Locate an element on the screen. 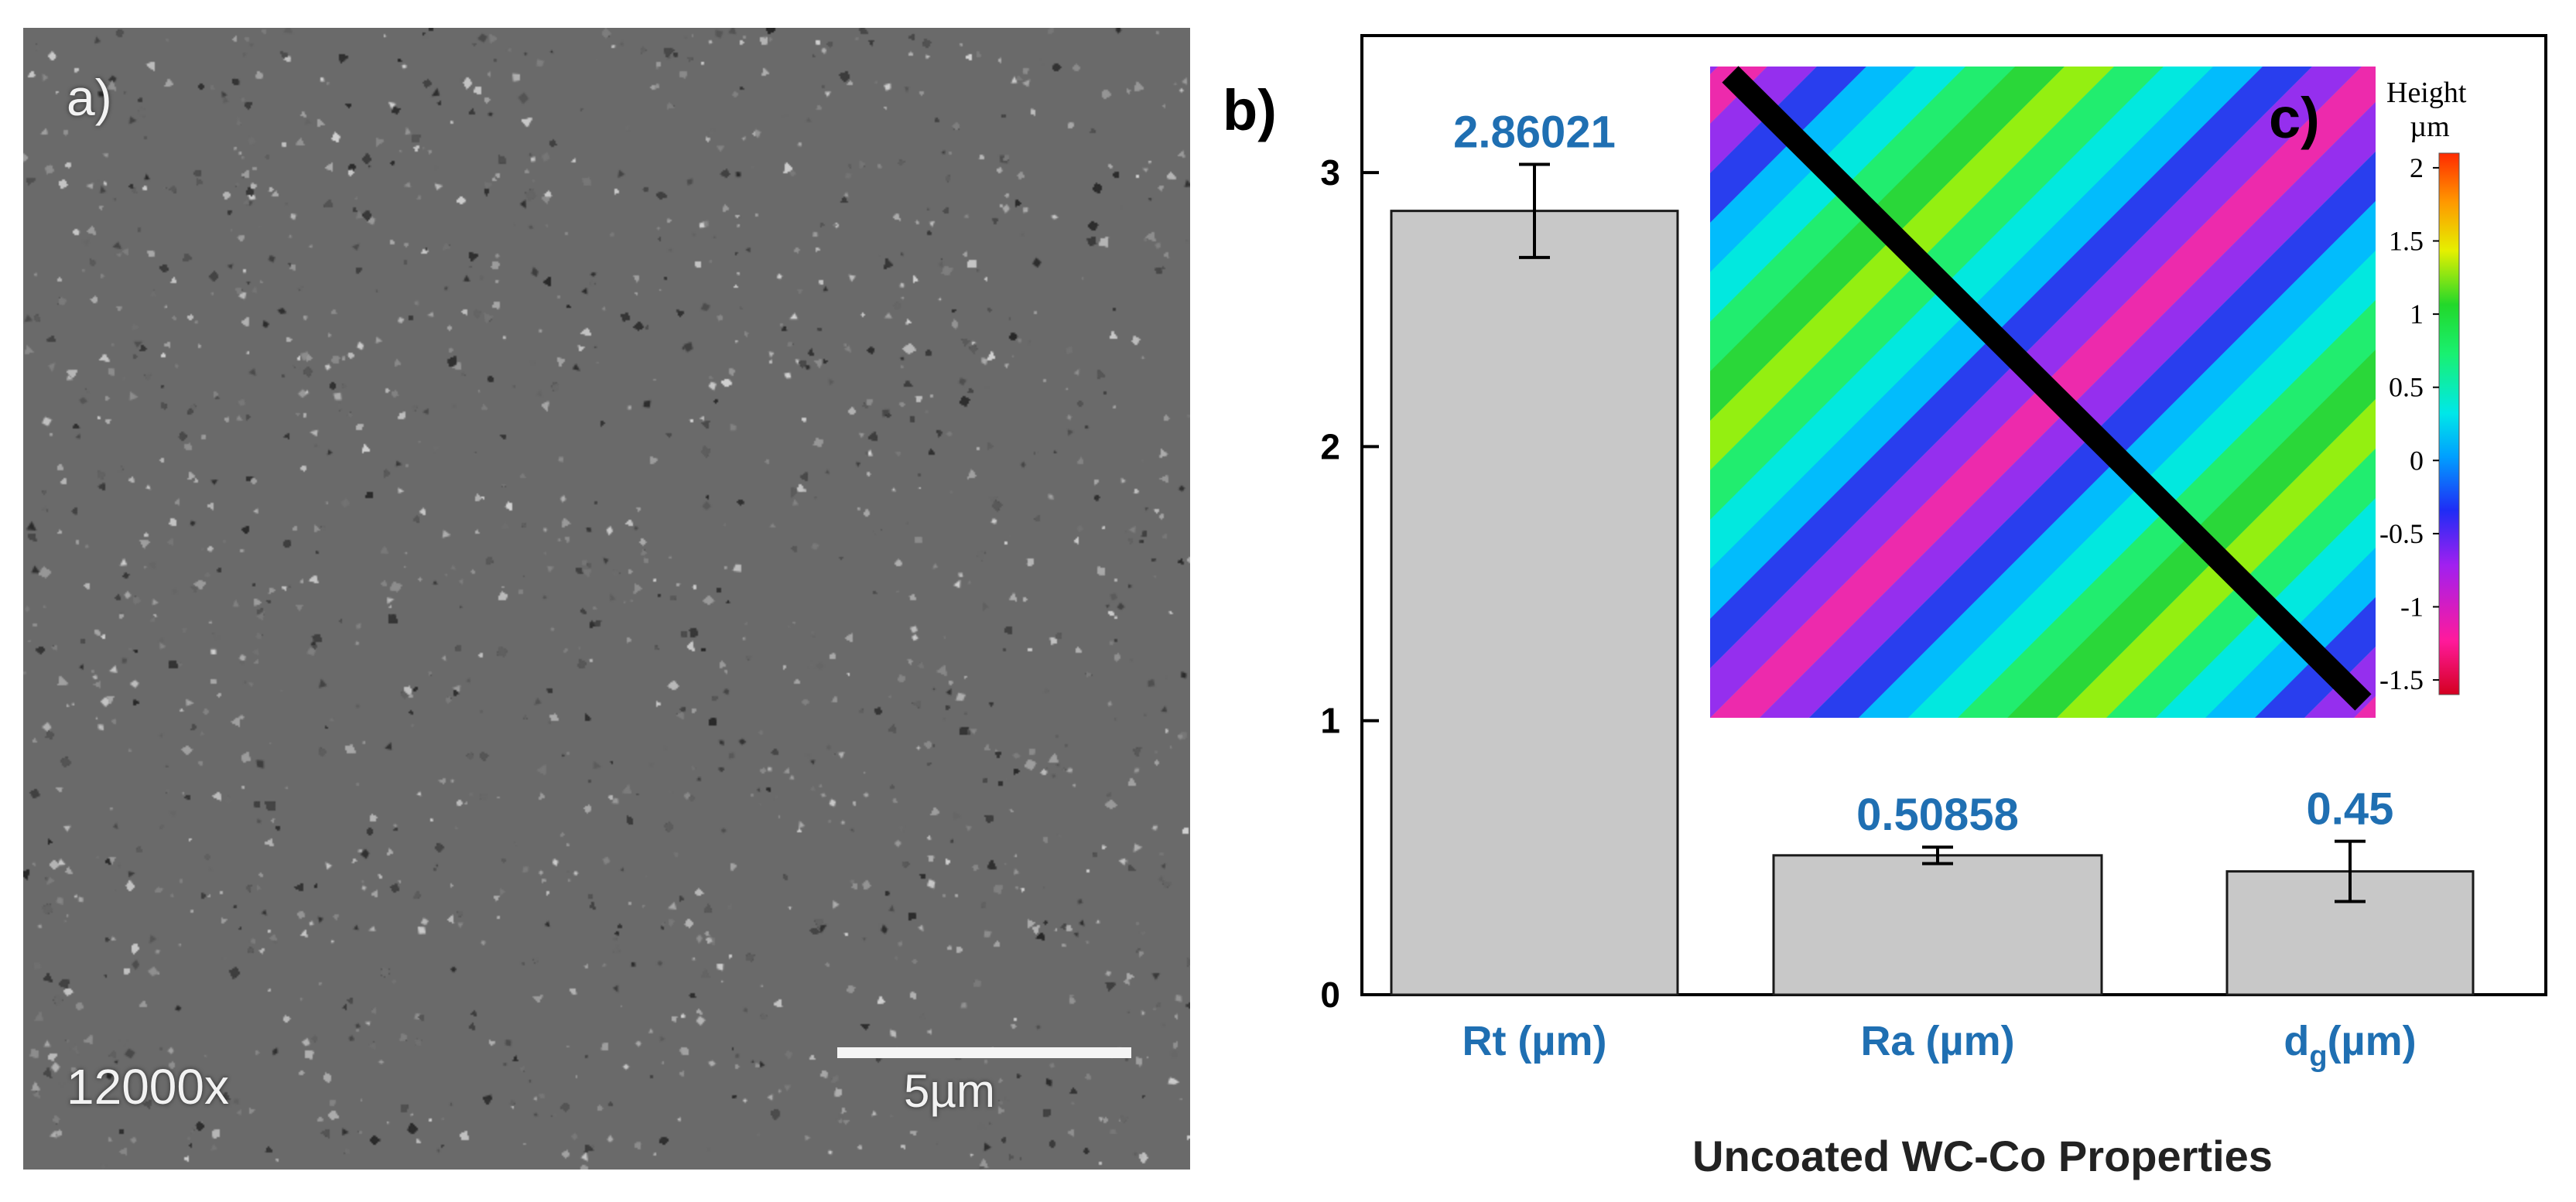 The height and width of the screenshot is (1202, 2576). y-ticks: 0 1 2 3 is located at coordinates (1350, 583).